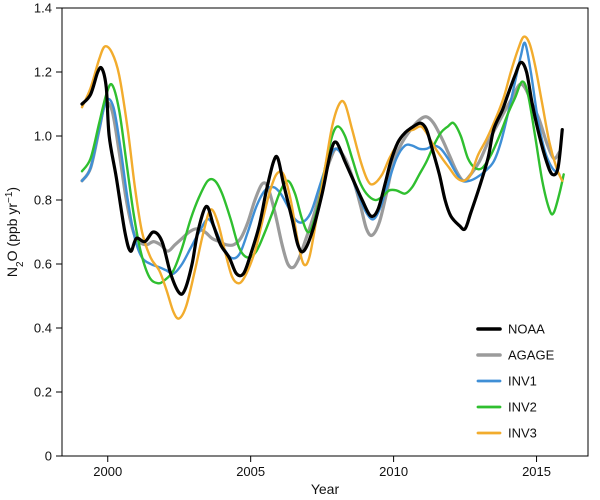 The width and height of the screenshot is (600, 500). What do you see at coordinates (522, 407) in the screenshot?
I see `legend-label-inv2: INV2` at bounding box center [522, 407].